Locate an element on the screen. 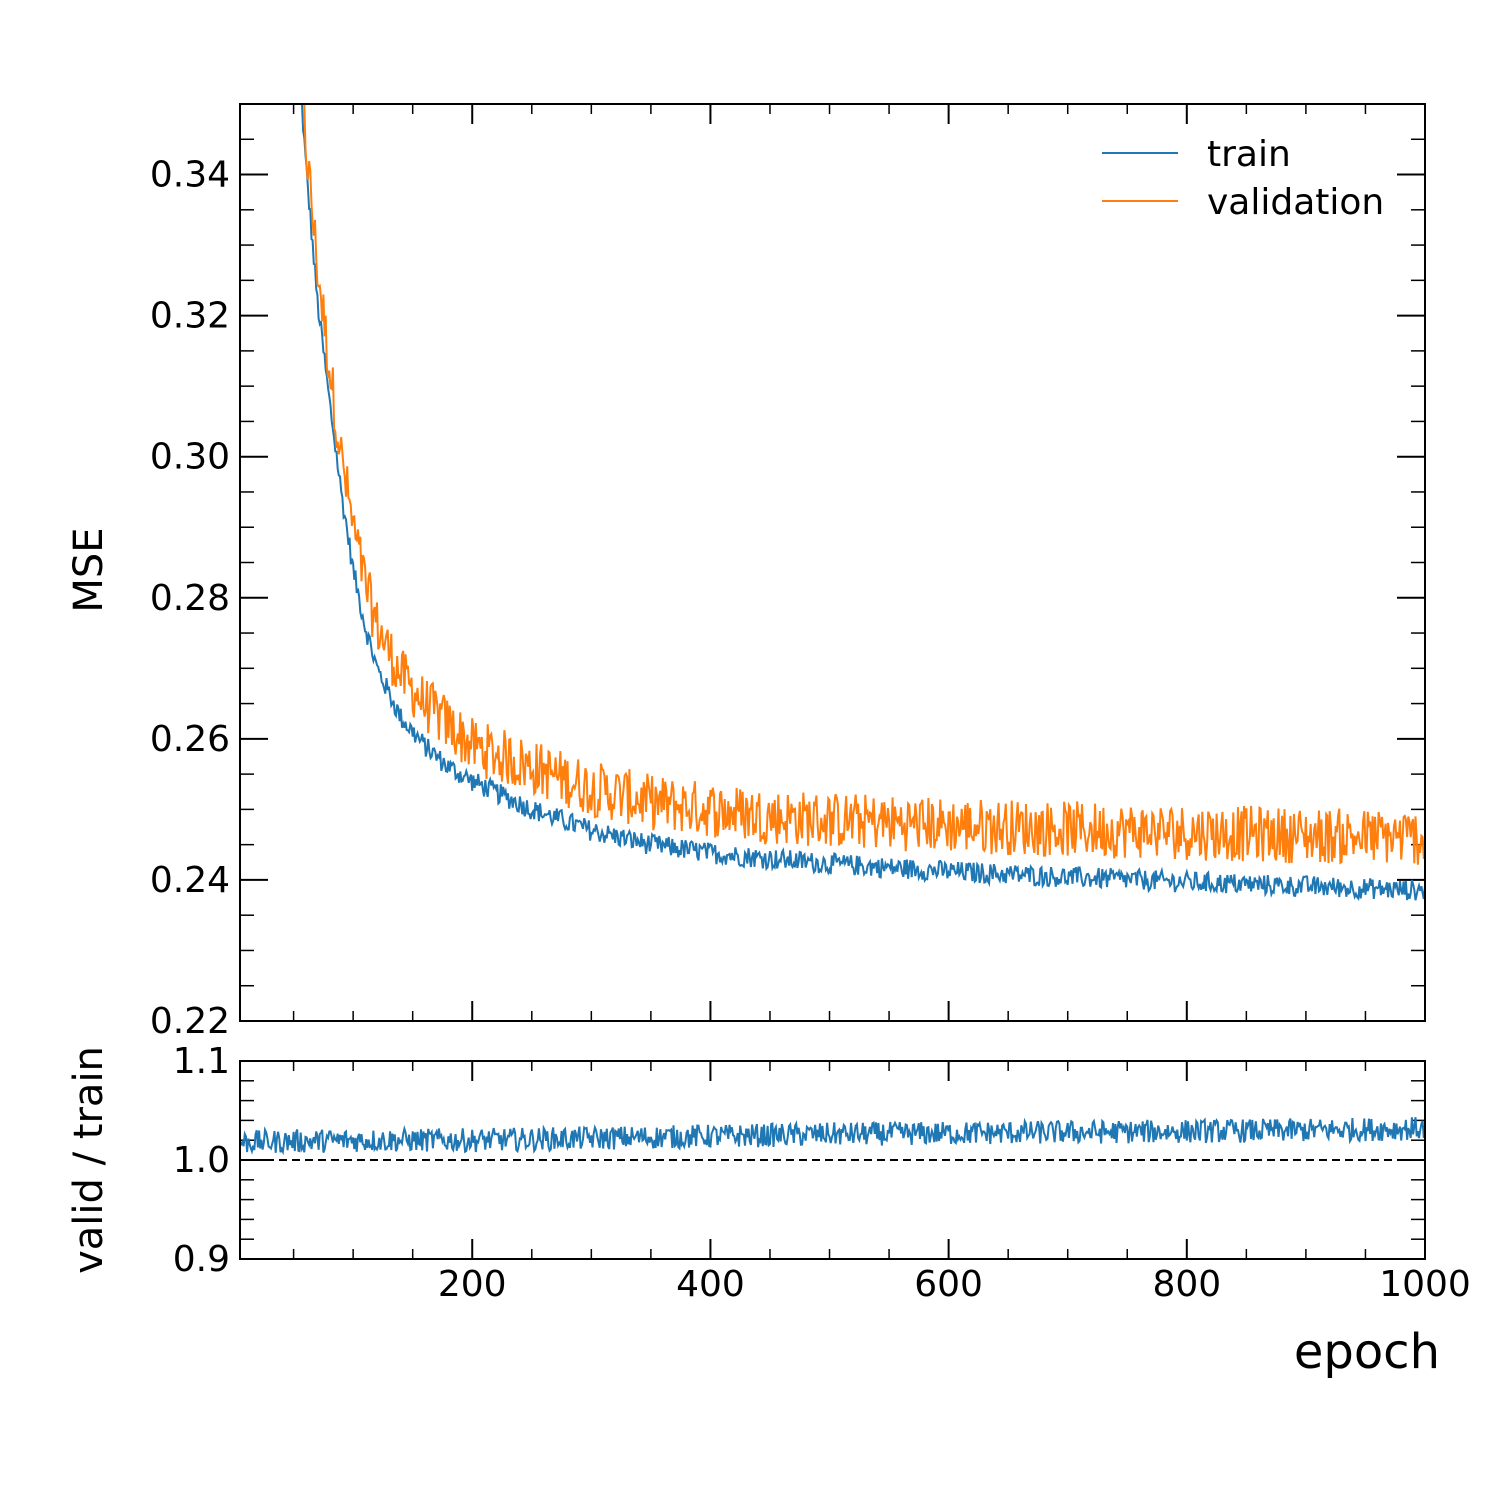  legend-label-train: train is located at coordinates (1249, 154).